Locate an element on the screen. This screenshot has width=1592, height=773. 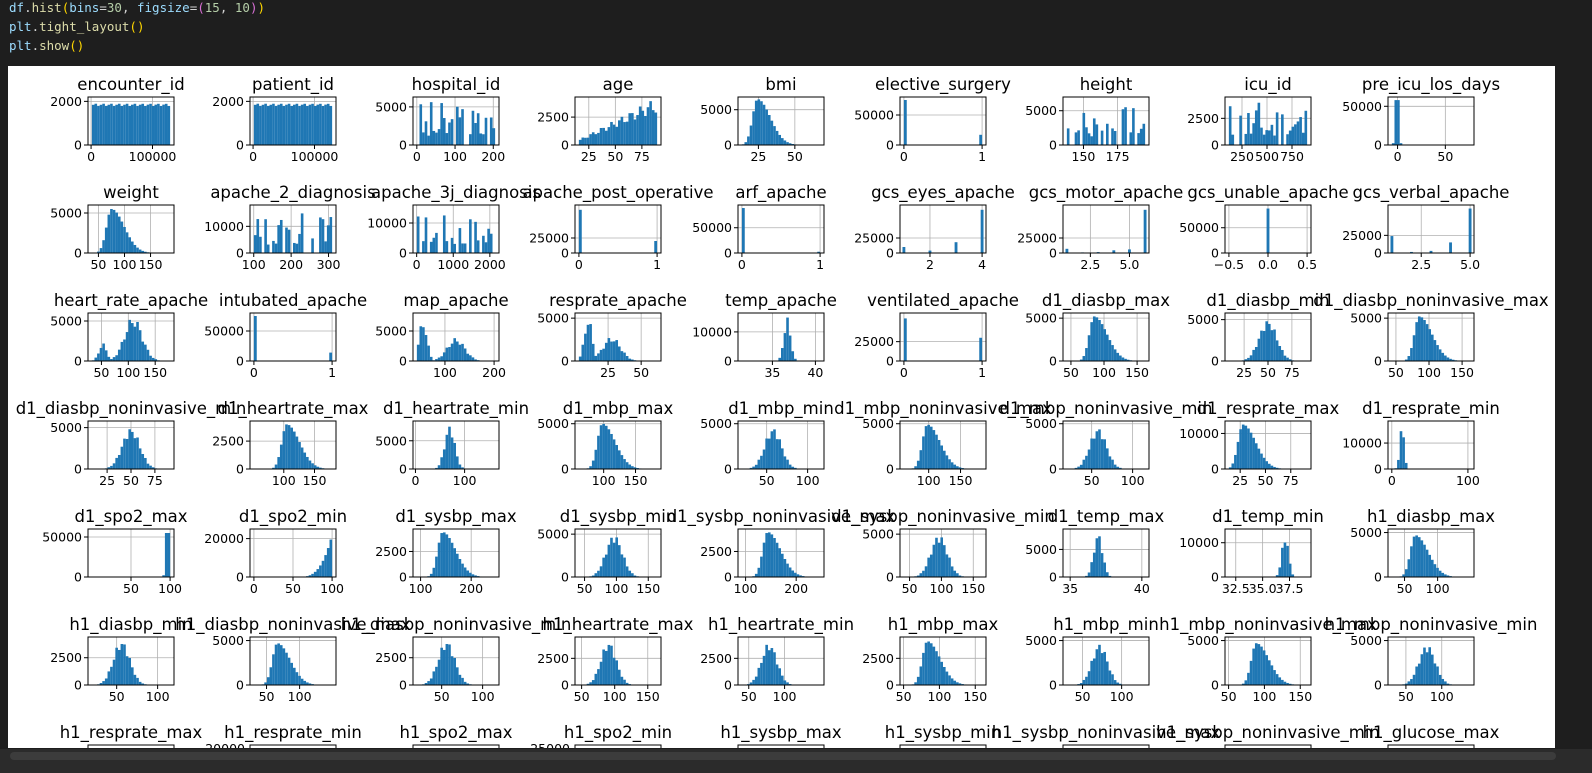
x-tick-label: 200 is located at coordinates (493, 156).